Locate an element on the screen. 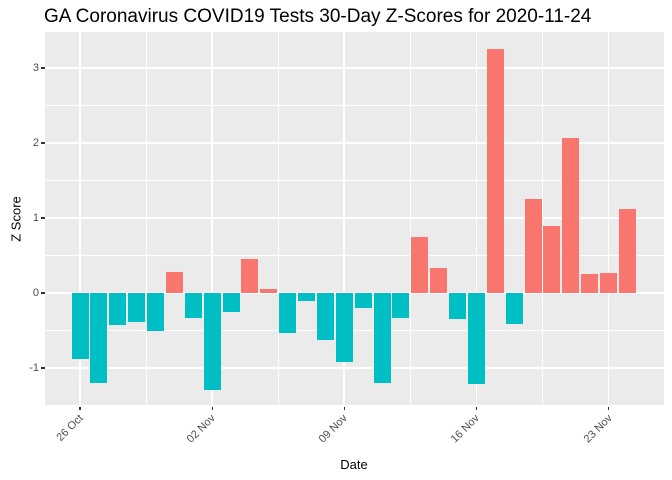 This screenshot has width=672, height=480. y-tick-label: 1 is located at coordinates (35, 217).